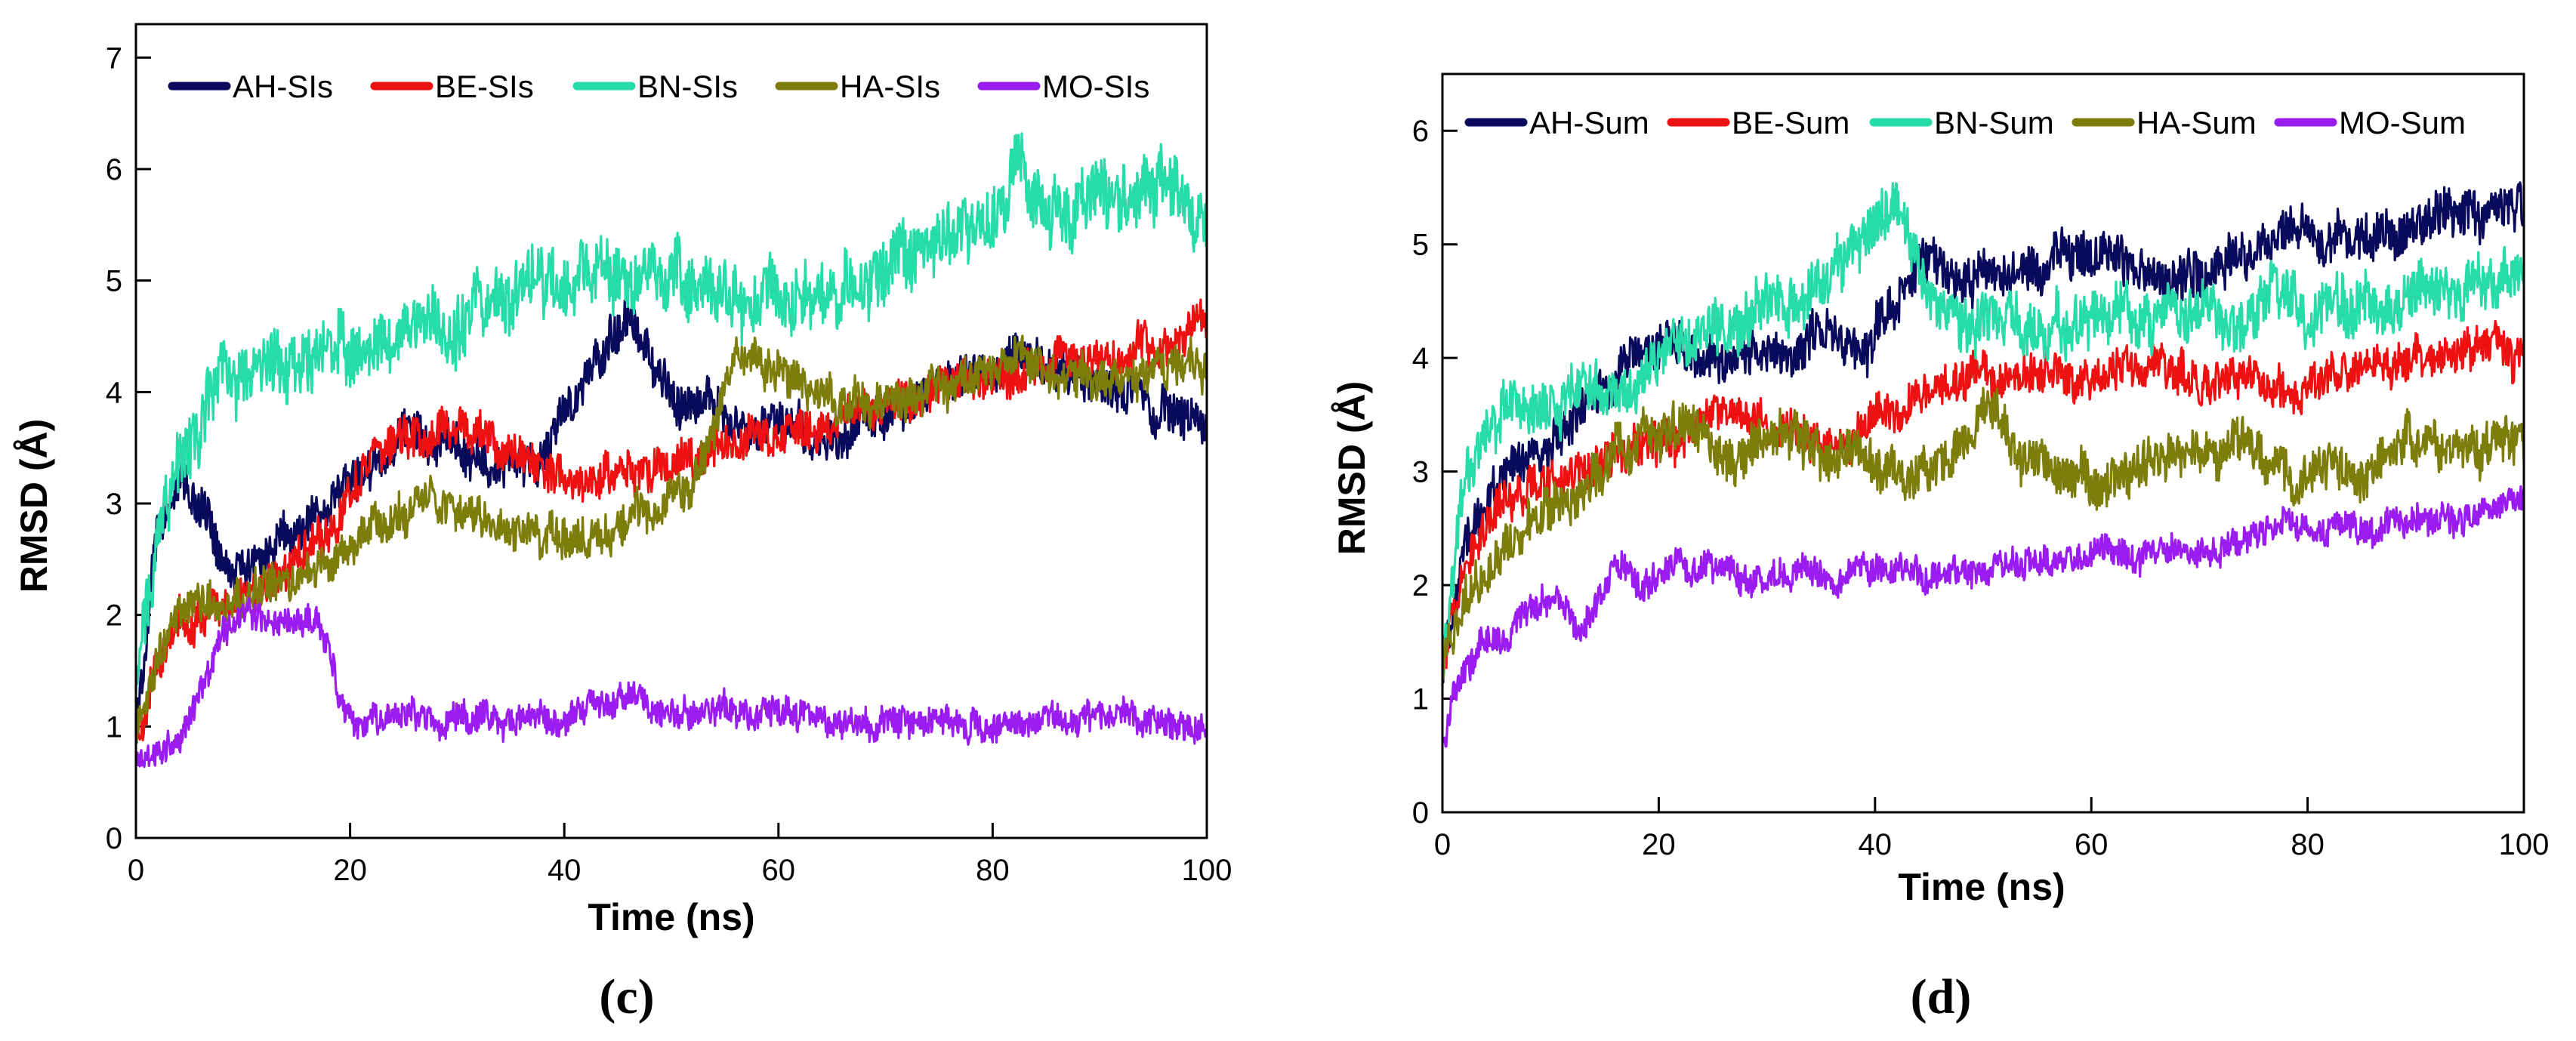 This screenshot has width=2576, height=1041. Describe the element at coordinates (1095, 86) in the screenshot. I see `legend-label-mo-sis: MO-SIs` at that location.